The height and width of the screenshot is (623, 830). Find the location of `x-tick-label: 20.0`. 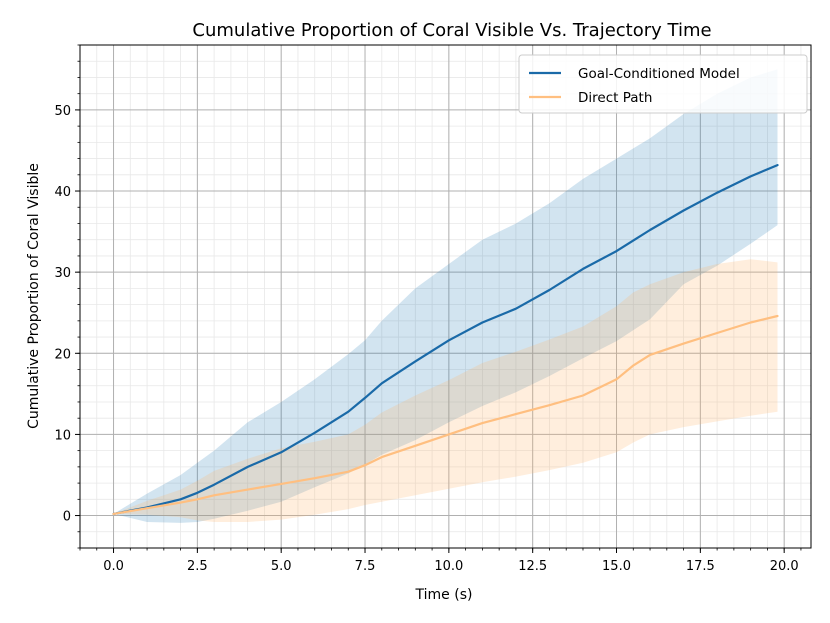

x-tick-label: 20.0 is located at coordinates (784, 566).